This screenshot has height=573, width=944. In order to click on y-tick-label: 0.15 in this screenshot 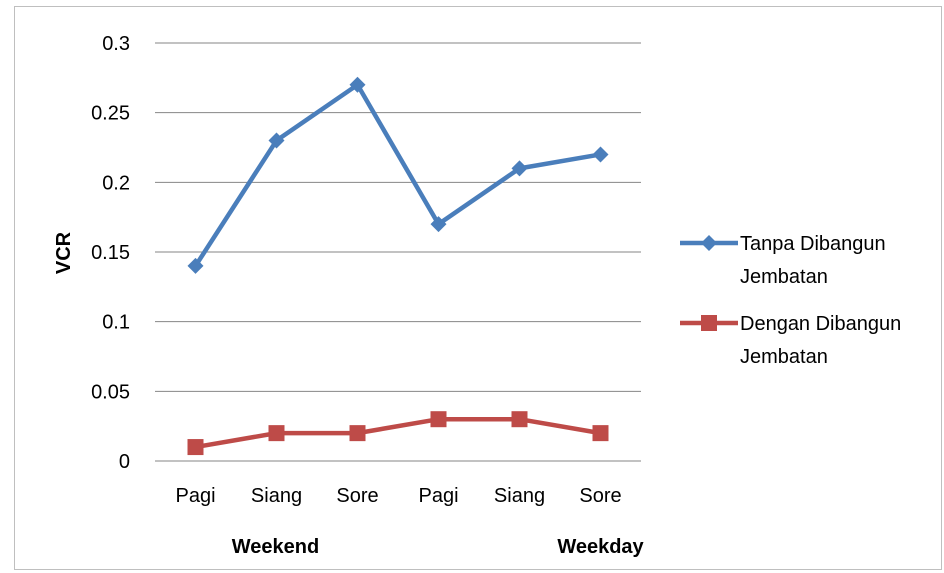, I will do `click(110, 253)`.